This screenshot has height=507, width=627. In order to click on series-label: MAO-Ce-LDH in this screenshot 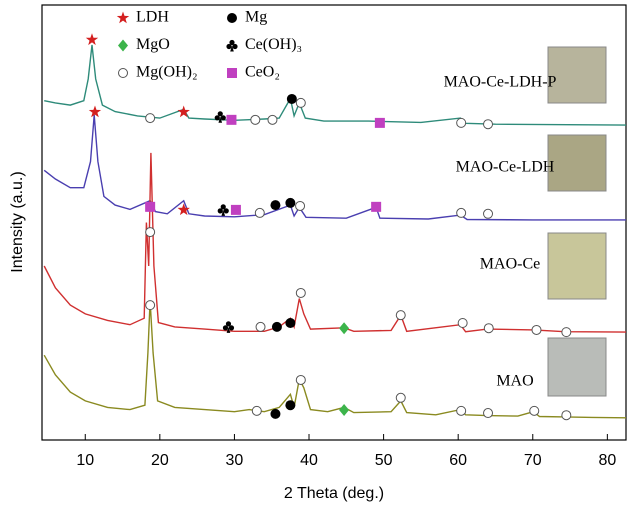, I will do `click(505, 167)`.